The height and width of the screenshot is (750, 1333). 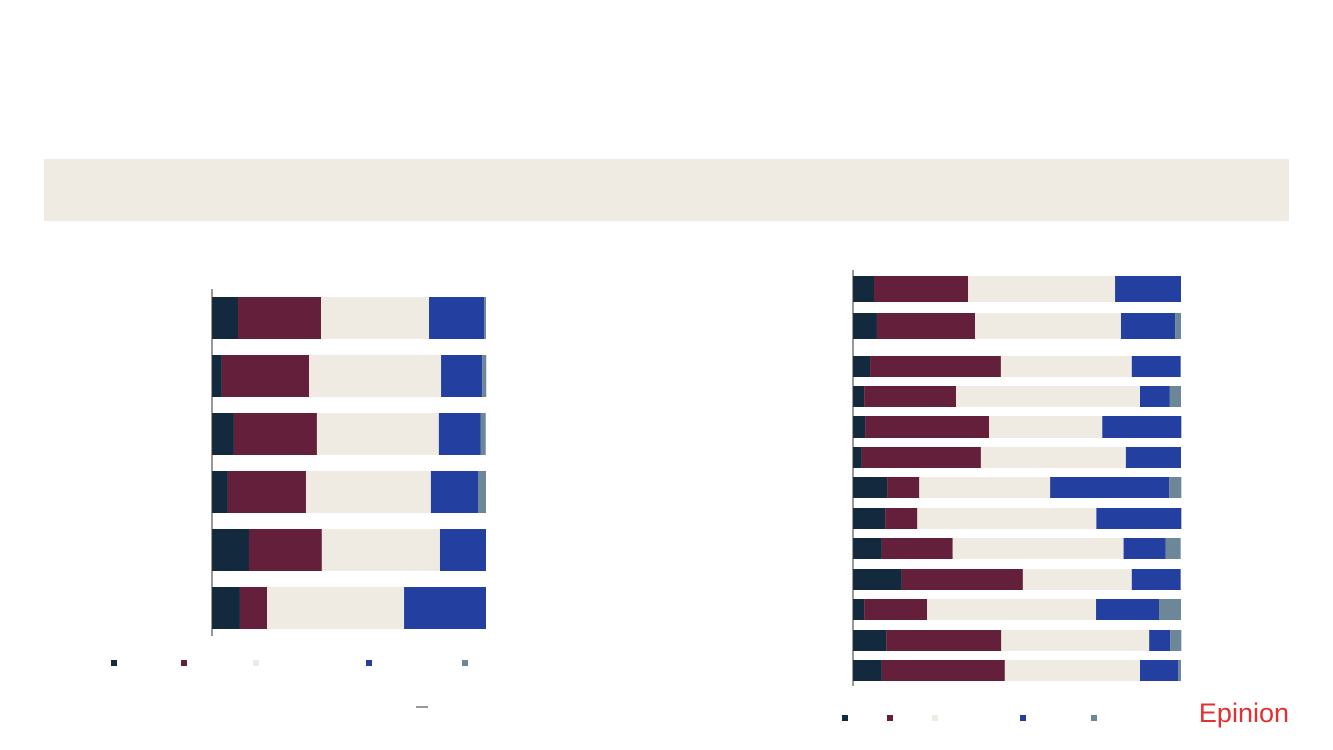 What do you see at coordinates (666, 190) in the screenshot?
I see `header-band` at bounding box center [666, 190].